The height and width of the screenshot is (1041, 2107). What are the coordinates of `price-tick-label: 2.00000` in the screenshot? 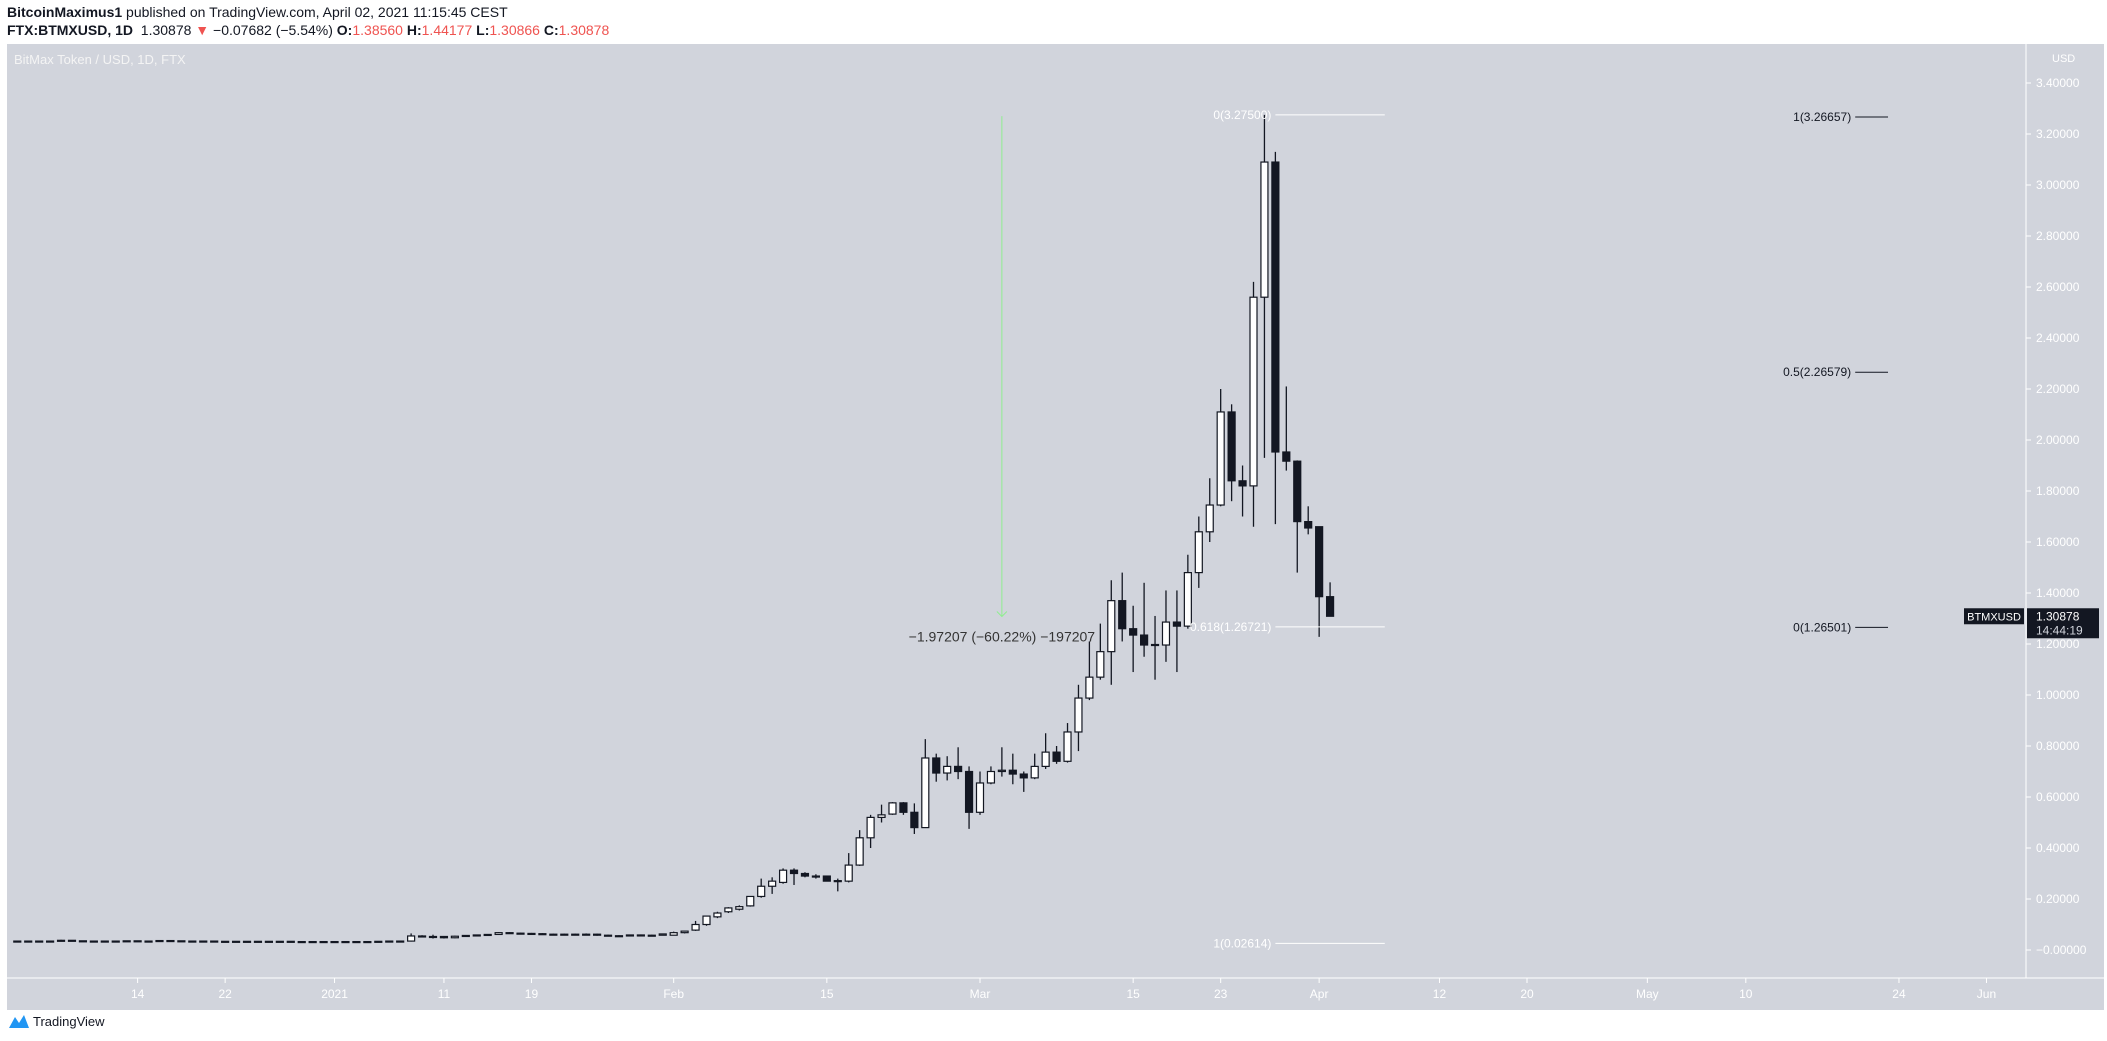 It's located at (2058, 440).